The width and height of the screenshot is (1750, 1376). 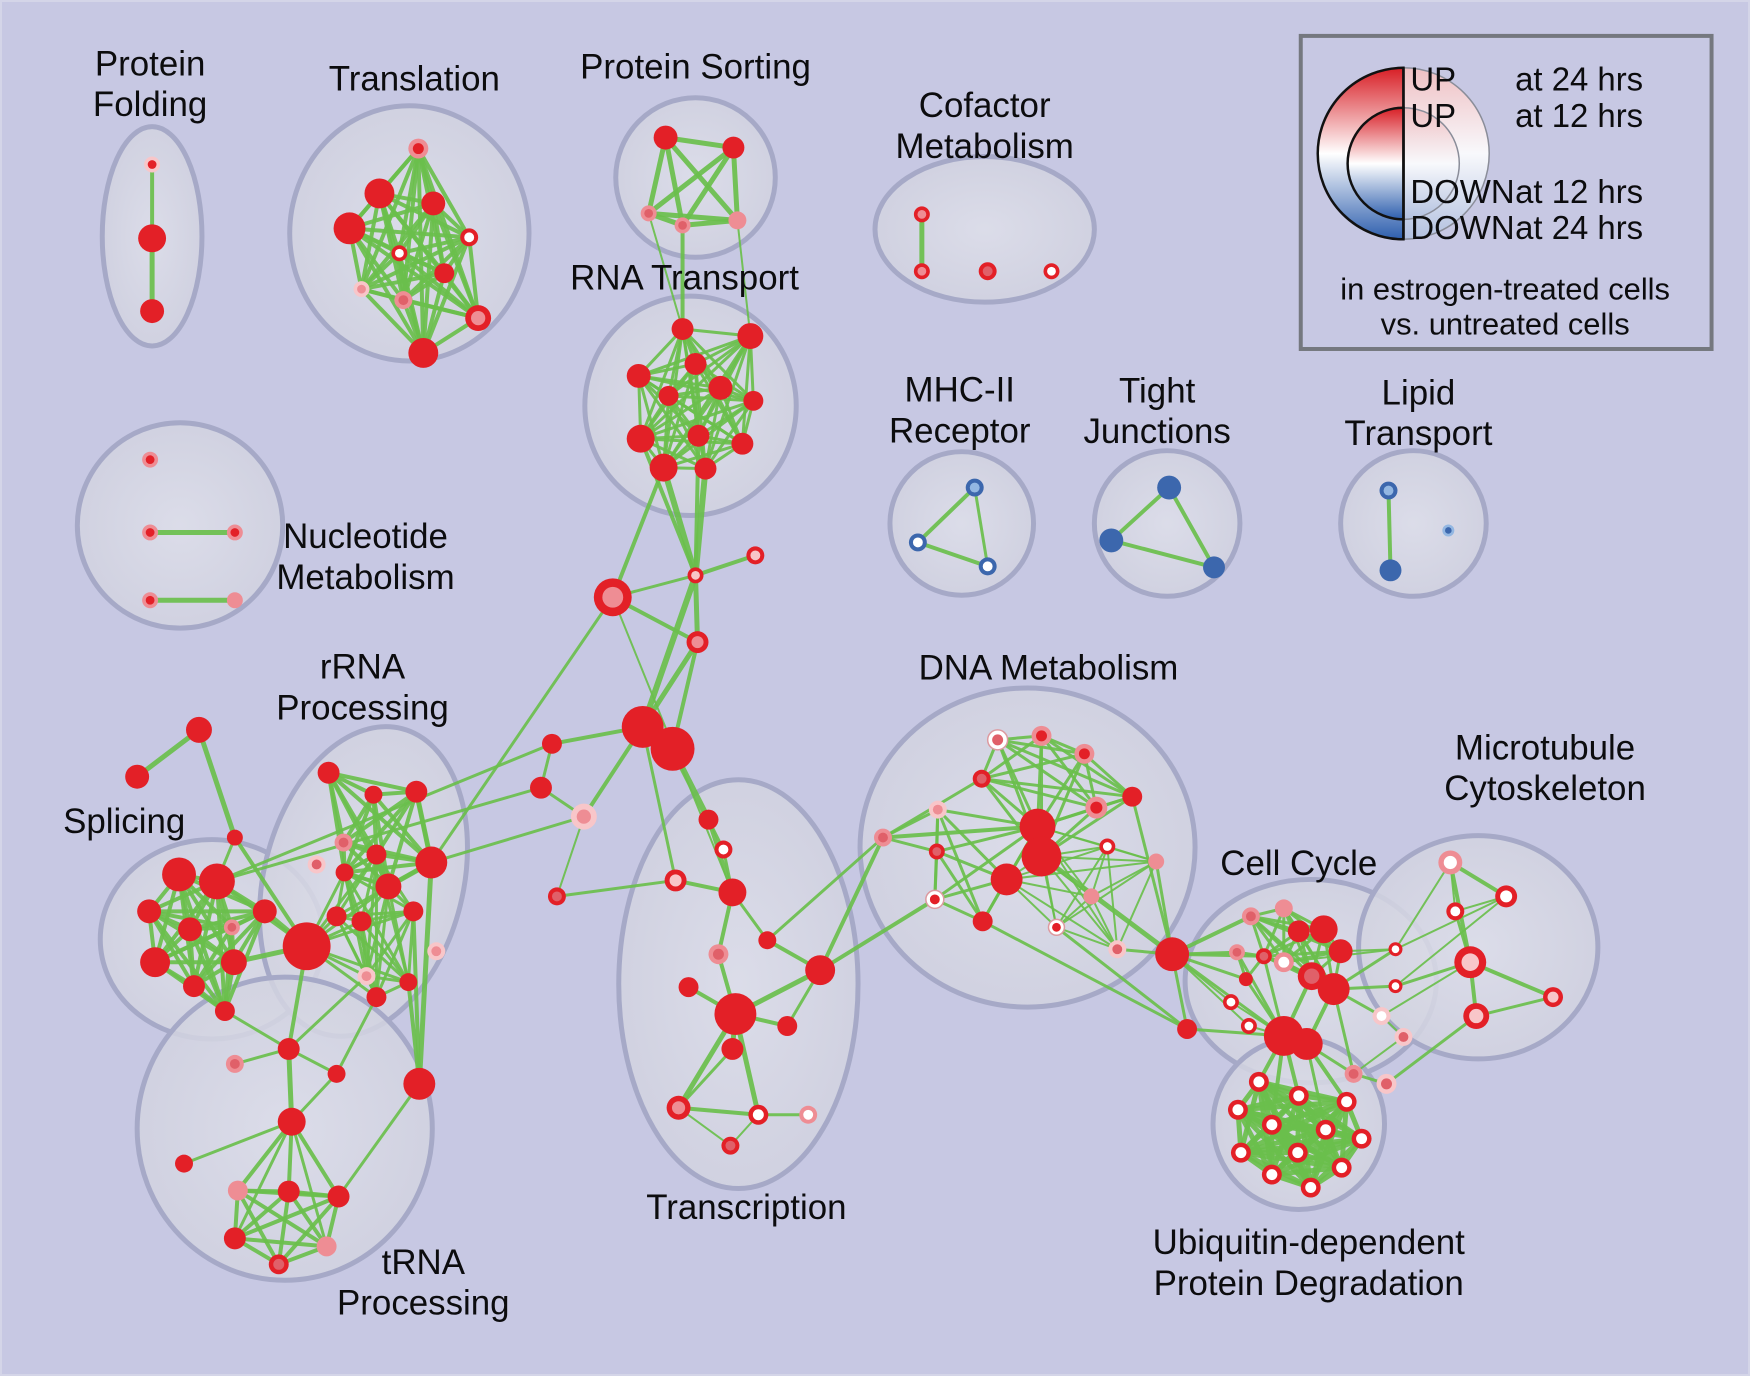 I want to click on svg-text: Folding, so click(x=150, y=104).